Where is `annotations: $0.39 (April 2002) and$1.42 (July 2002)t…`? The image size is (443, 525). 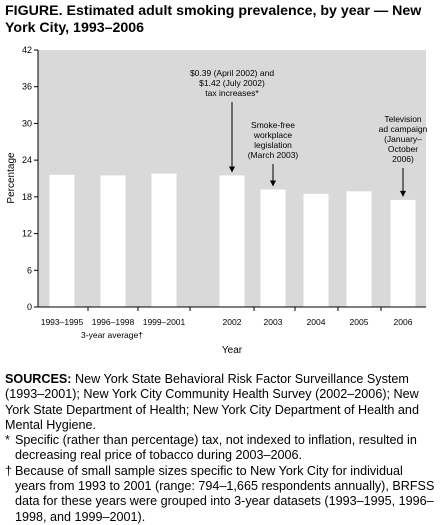 annotations: $0.39 (April 2002) and$1.42 (July 2002)t… is located at coordinates (309, 132).